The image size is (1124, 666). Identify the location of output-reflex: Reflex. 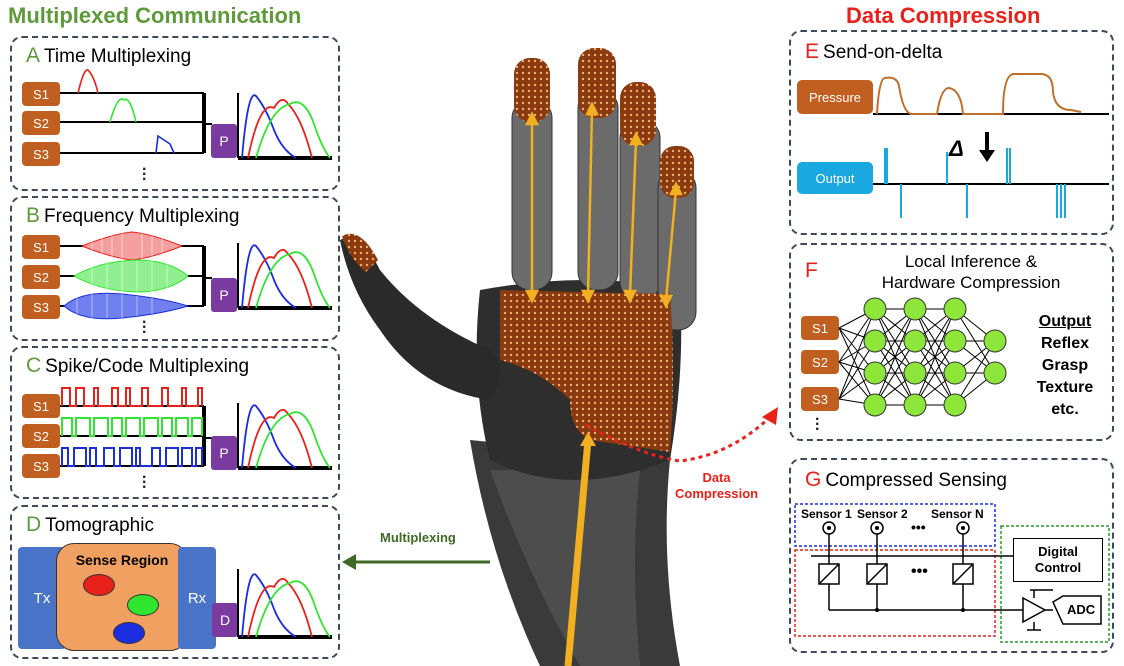
(1065, 343).